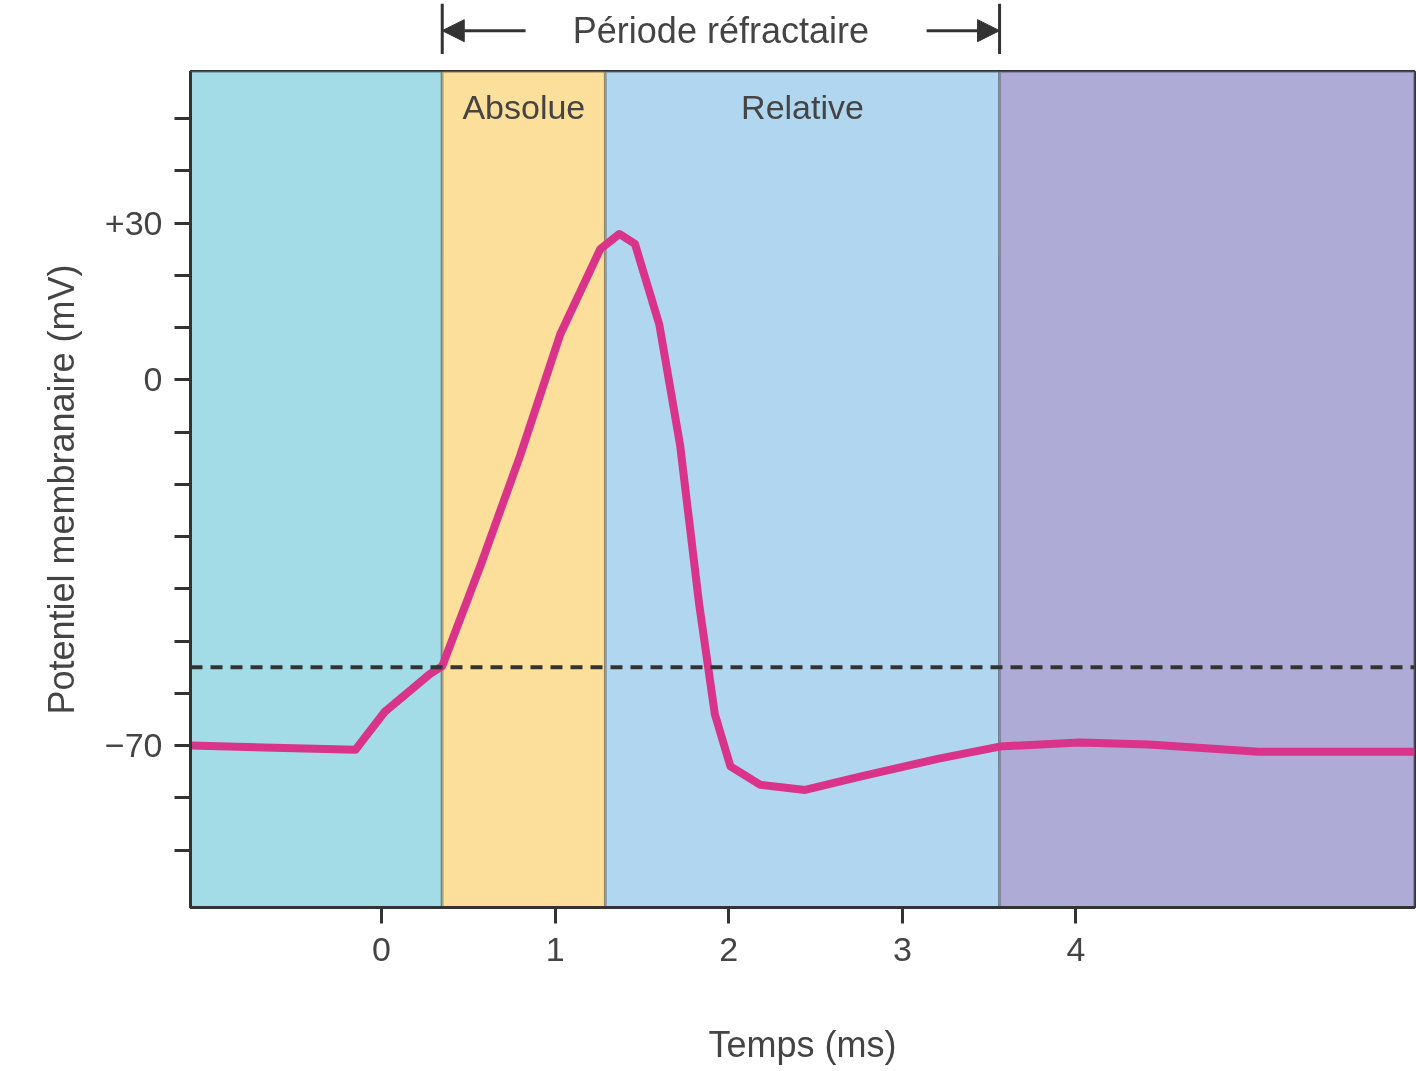  Describe the element at coordinates (381, 948) in the screenshot. I see `x-tick-label: 0` at that location.